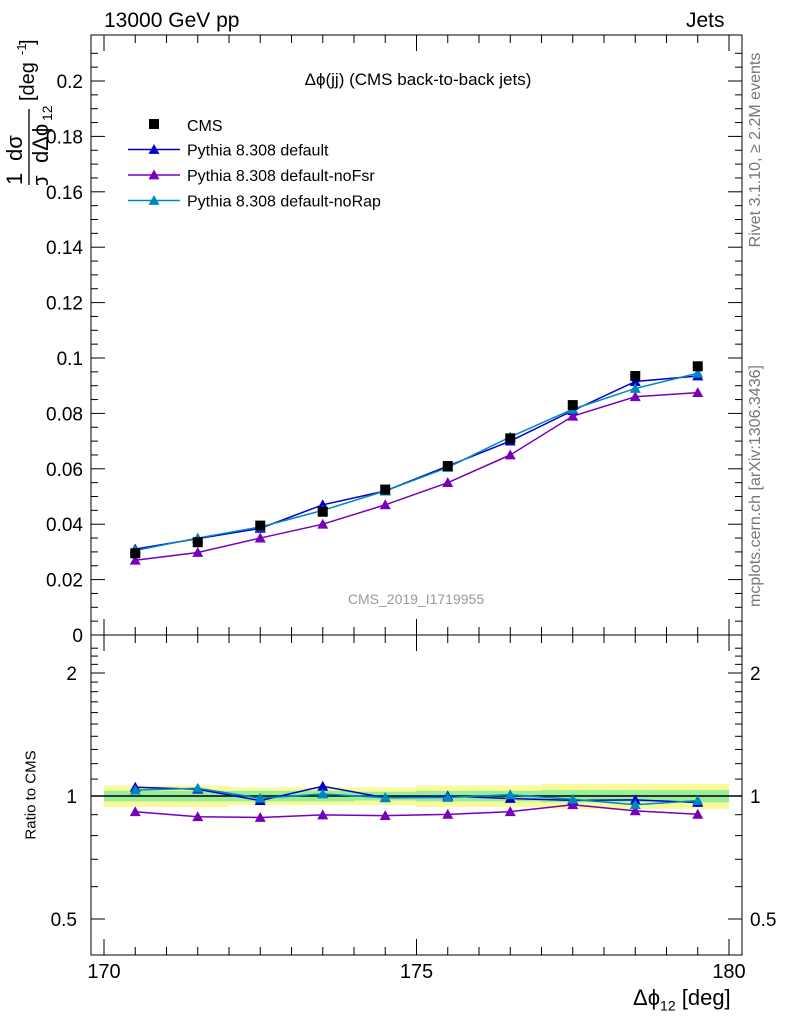 Image resolution: width=786 pixels, height=1024 pixels. I want to click on svg-text: 12, so click(47, 113).